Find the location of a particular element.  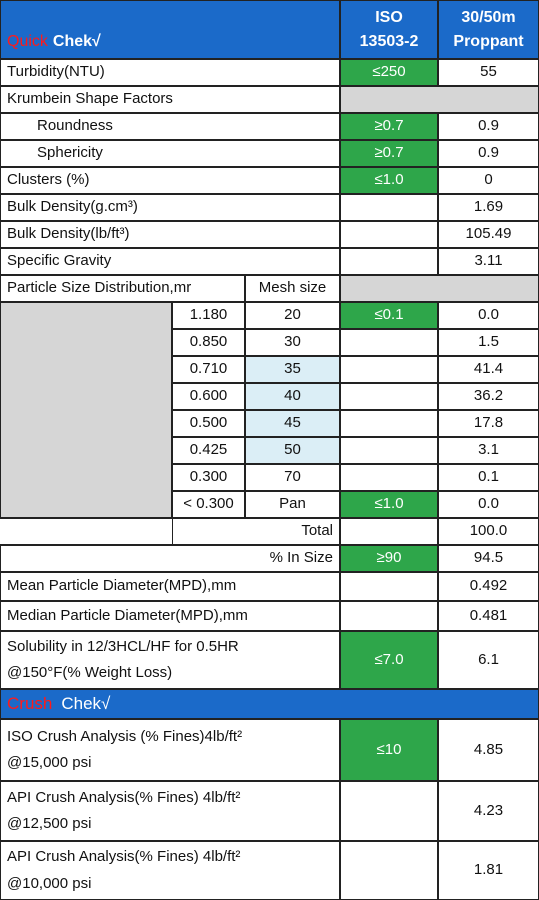

crush-chek-title: Crush Chek√ is located at coordinates (269, 704).